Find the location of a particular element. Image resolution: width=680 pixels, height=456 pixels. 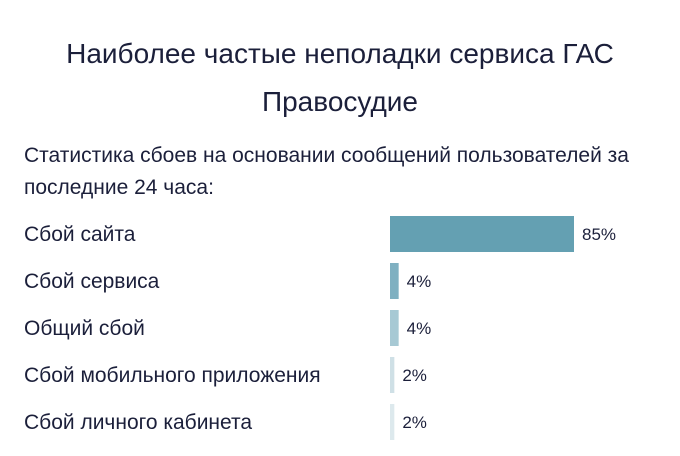

category-label: Общий сбой is located at coordinates (84, 328).